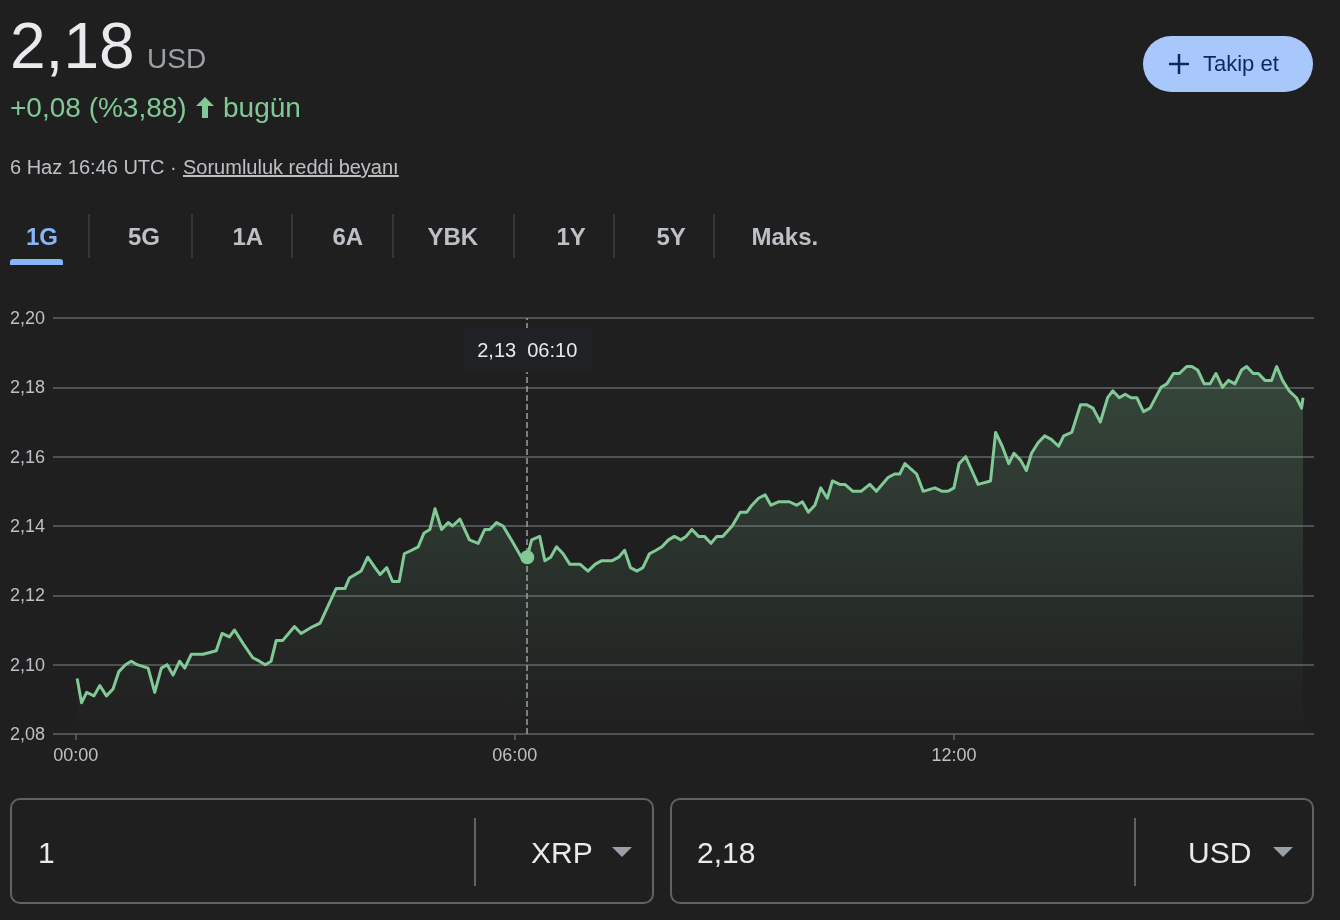  What do you see at coordinates (28, 595) in the screenshot?
I see `y-tick-label: 2,12` at bounding box center [28, 595].